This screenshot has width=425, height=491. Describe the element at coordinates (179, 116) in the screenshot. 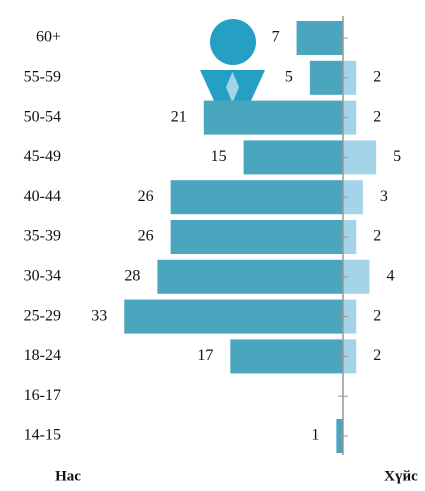

I see `value-label: 21` at that location.